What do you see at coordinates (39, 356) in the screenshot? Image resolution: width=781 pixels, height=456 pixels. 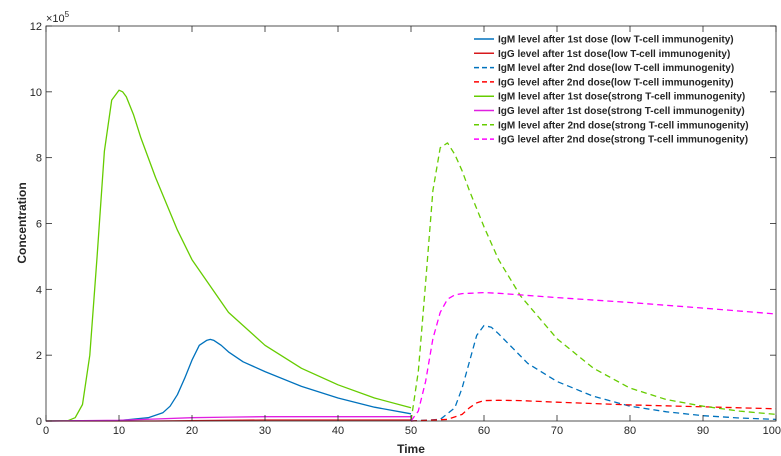 I see `y-tick-label: 2` at bounding box center [39, 356].